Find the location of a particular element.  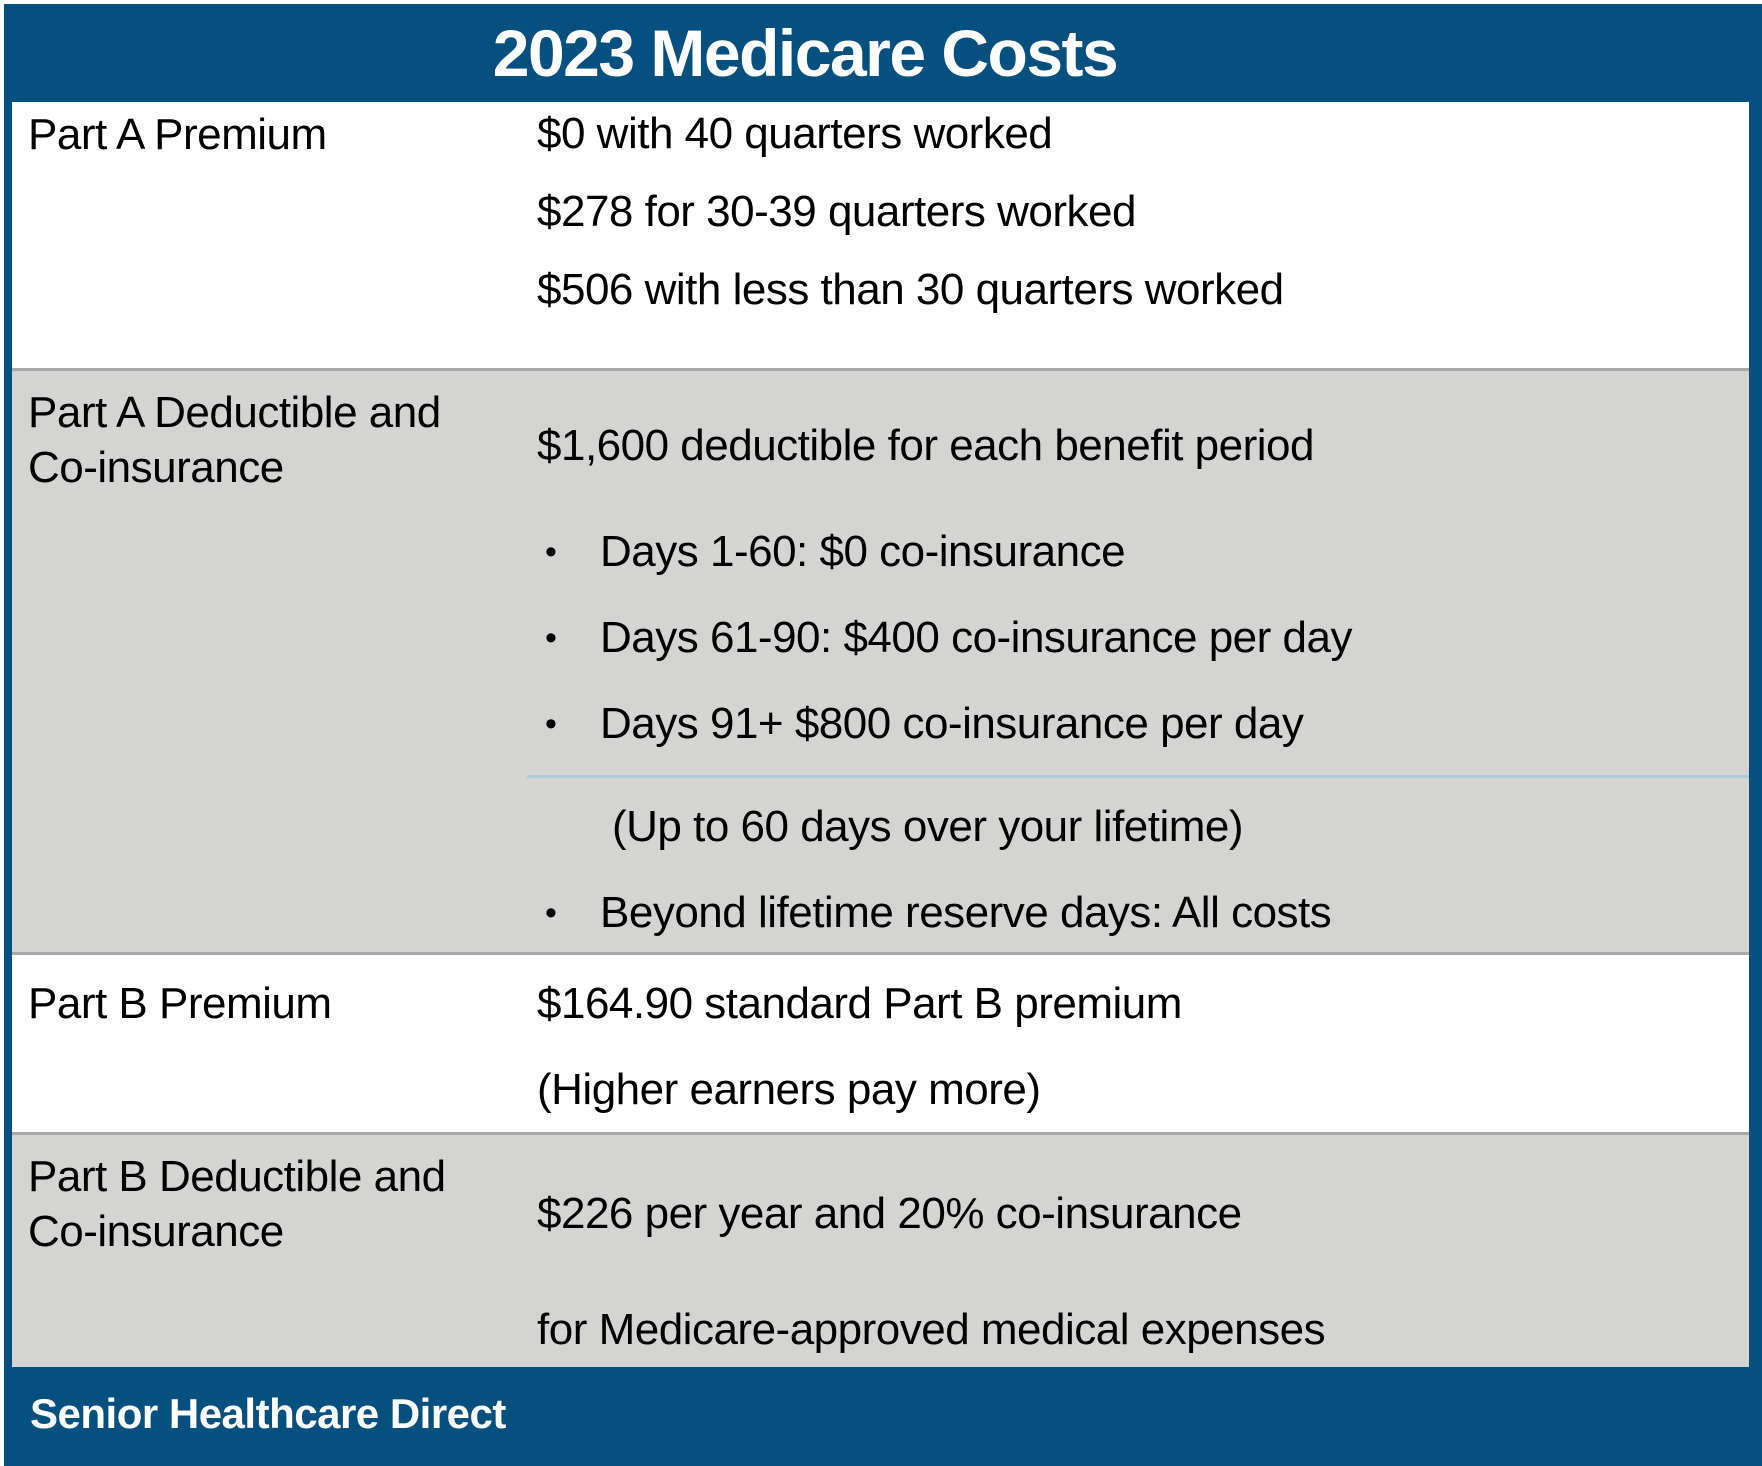

bullet-text: Days 1-60: $0 co-insurance is located at coordinates (863, 551).